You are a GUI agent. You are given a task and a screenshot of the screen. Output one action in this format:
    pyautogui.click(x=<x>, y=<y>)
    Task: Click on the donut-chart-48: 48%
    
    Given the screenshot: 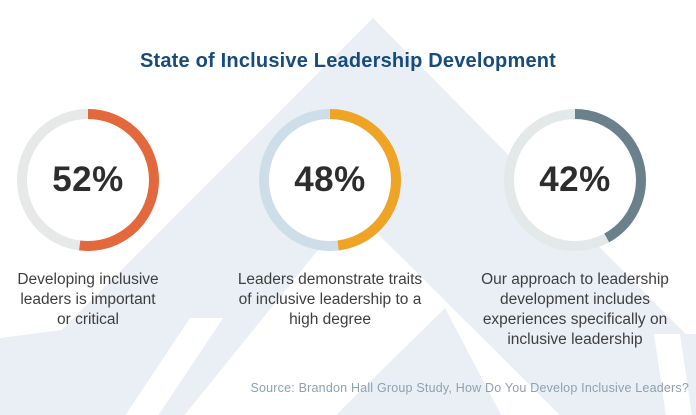 What is the action you would take?
    pyautogui.click(x=330, y=180)
    